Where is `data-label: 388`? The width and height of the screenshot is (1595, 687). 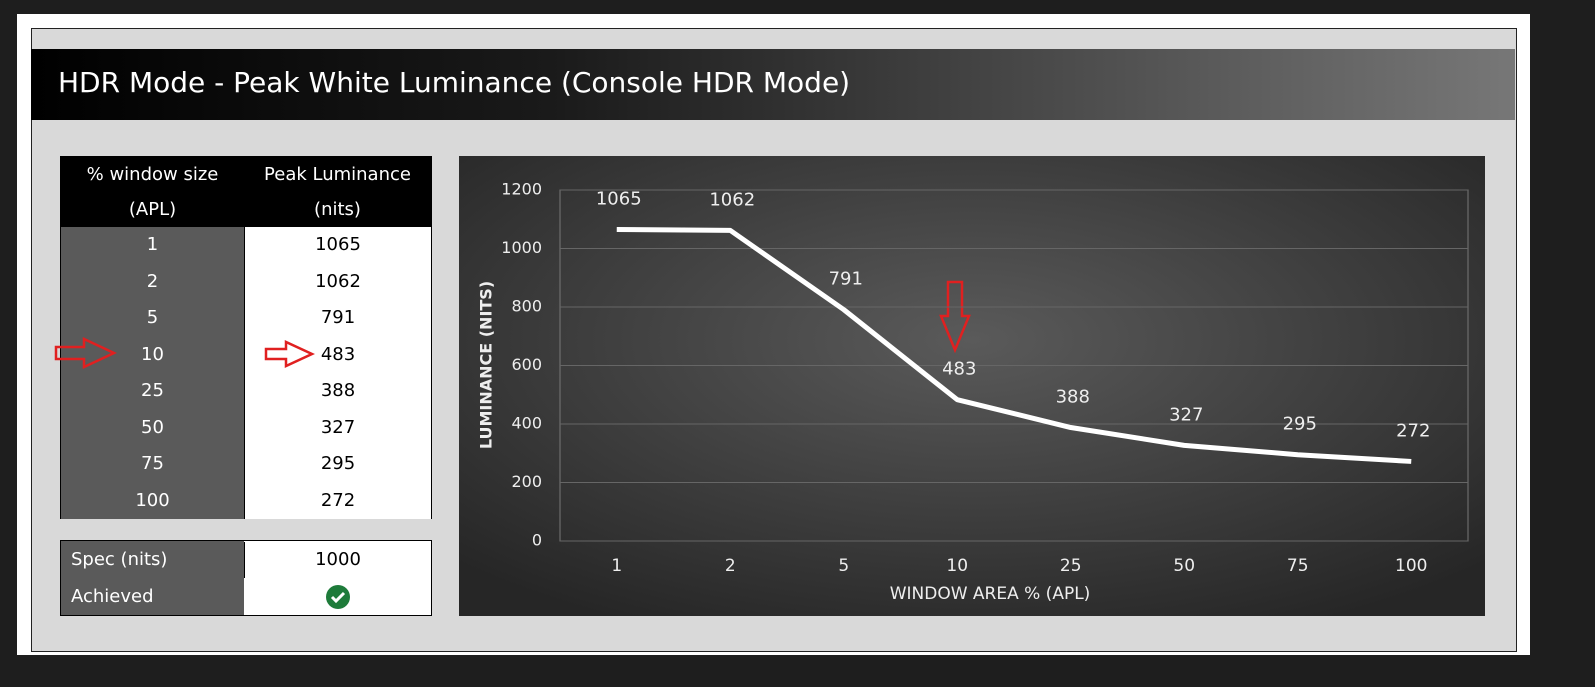 data-label: 388 is located at coordinates (1073, 397).